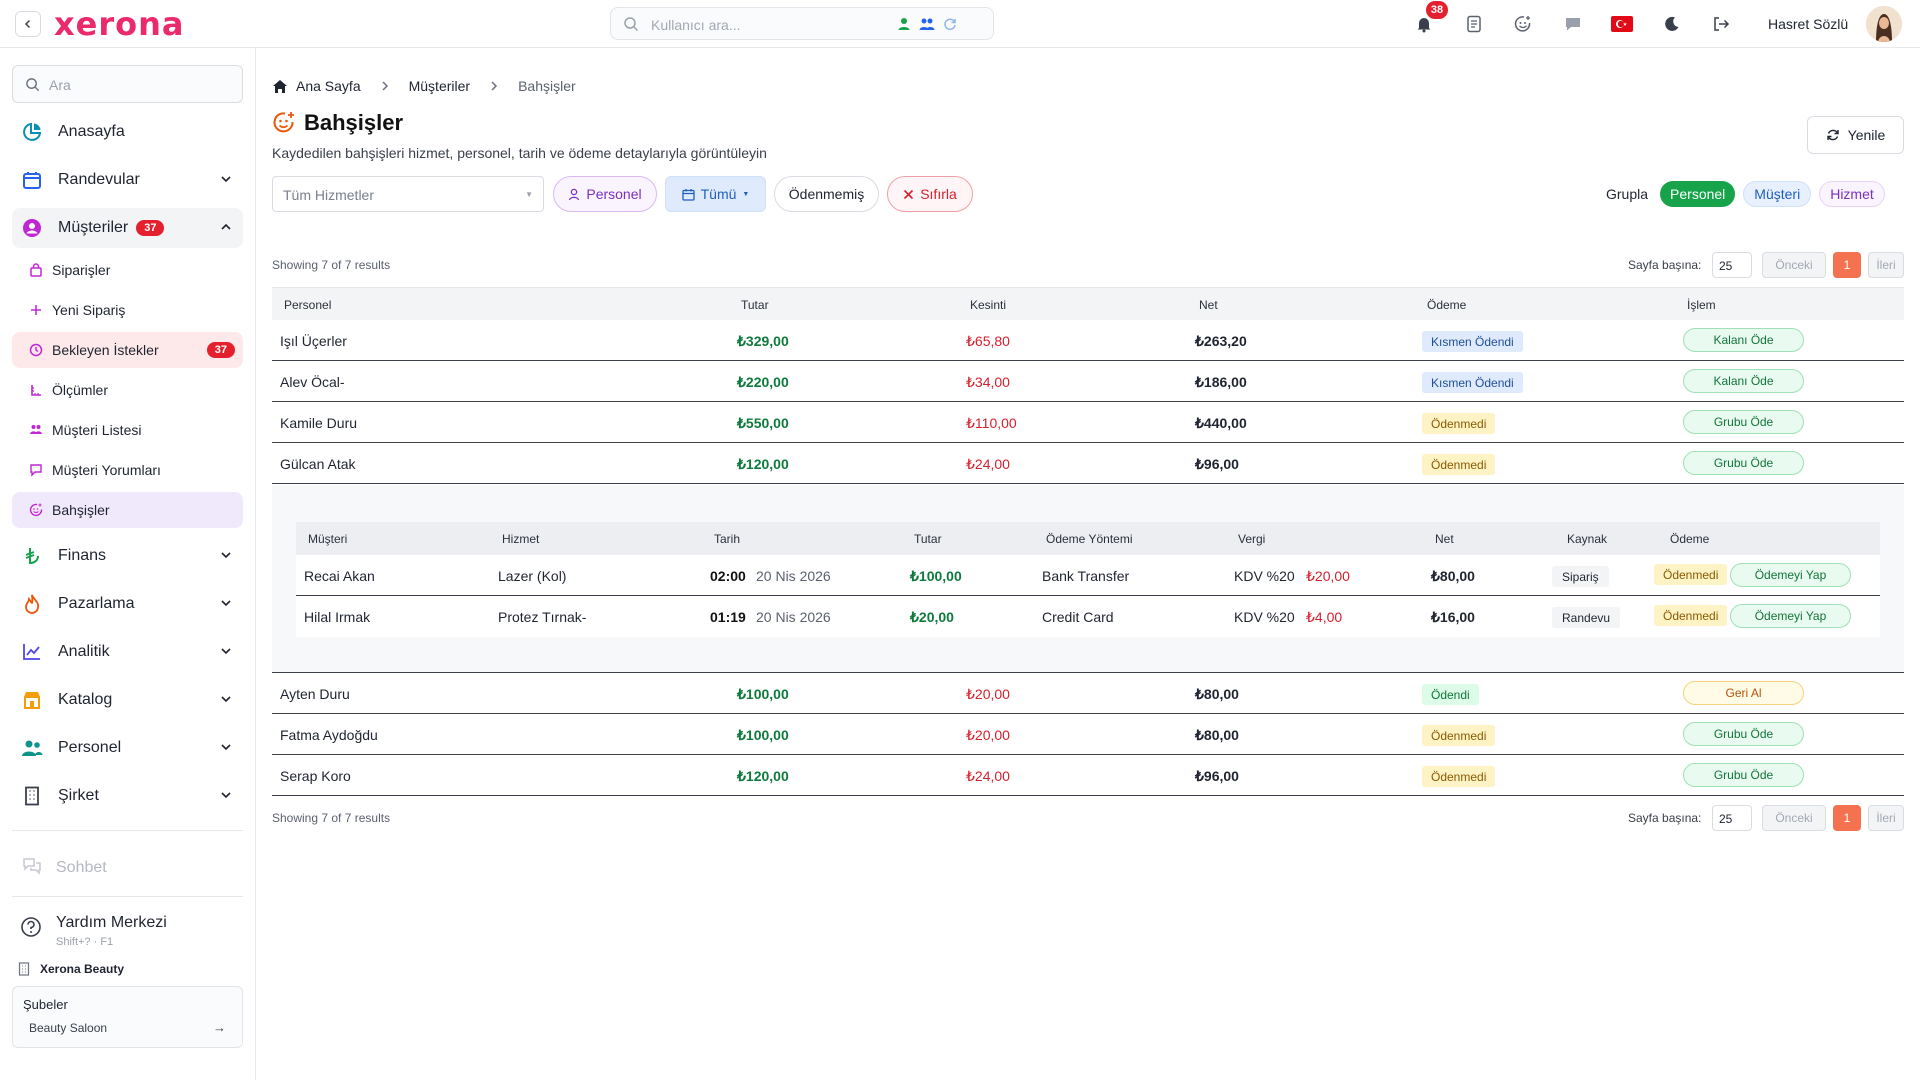 The height and width of the screenshot is (1080, 1920). I want to click on branch-selector: Şubeler Beauty Saloon →, so click(127, 1017).